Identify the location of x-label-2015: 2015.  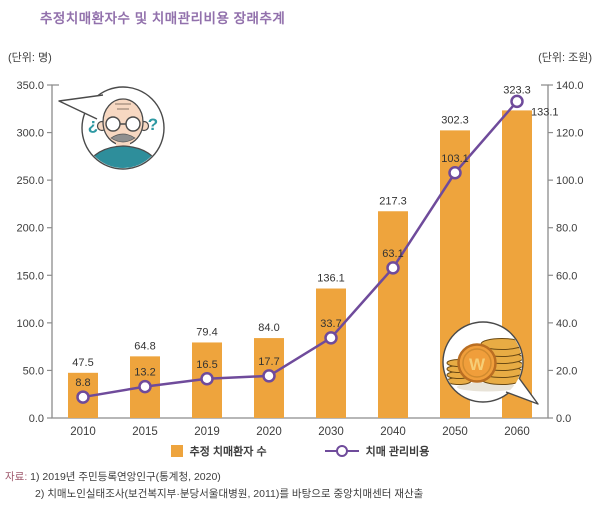
(145, 432).